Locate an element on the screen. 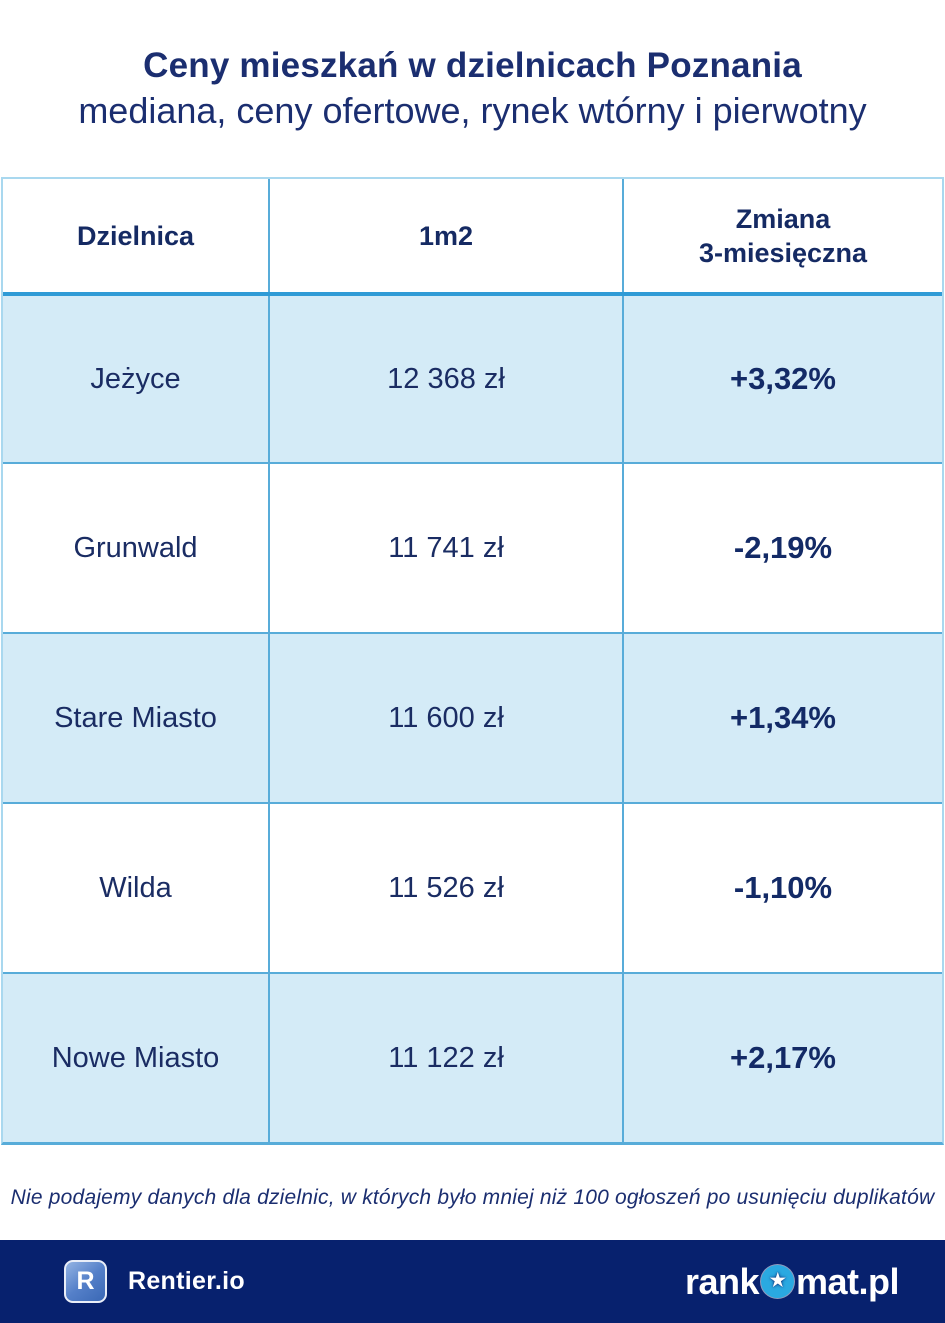 This screenshot has height=1323, width=945. district-cell: Grunwald is located at coordinates (136, 548).